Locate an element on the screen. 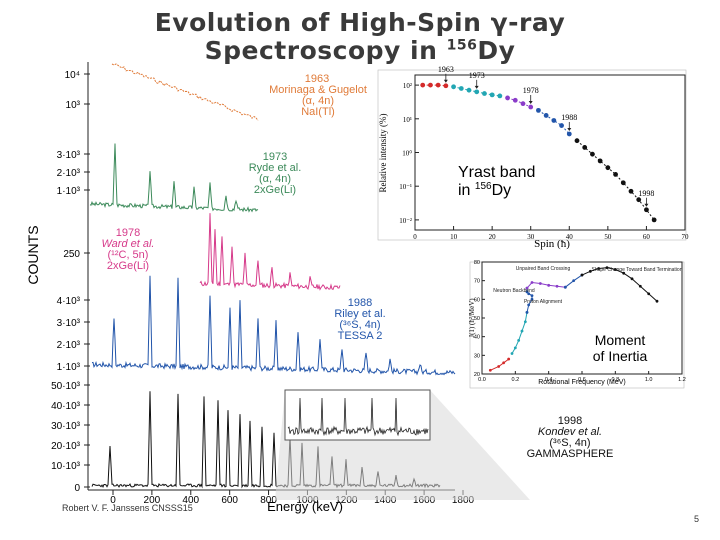 The width and height of the screenshot is (720, 540). moi-y-tick-label: 70 is located at coordinates (477, 282).